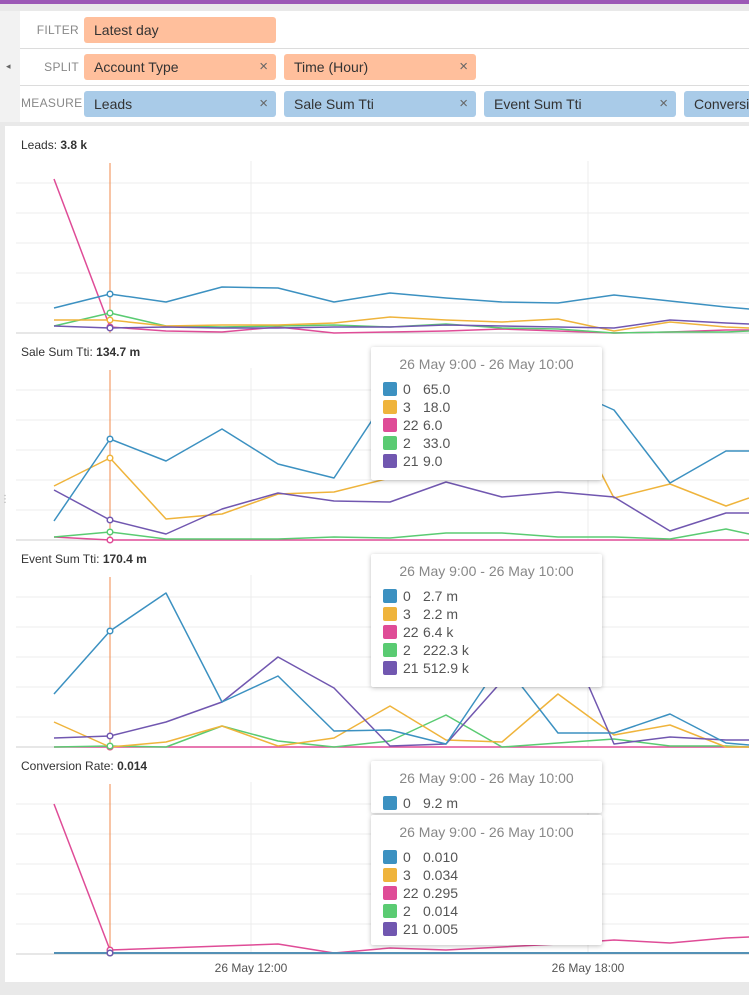 This screenshot has width=749, height=995. I want to click on tooltip-row: 0 0.010, so click(486, 857).